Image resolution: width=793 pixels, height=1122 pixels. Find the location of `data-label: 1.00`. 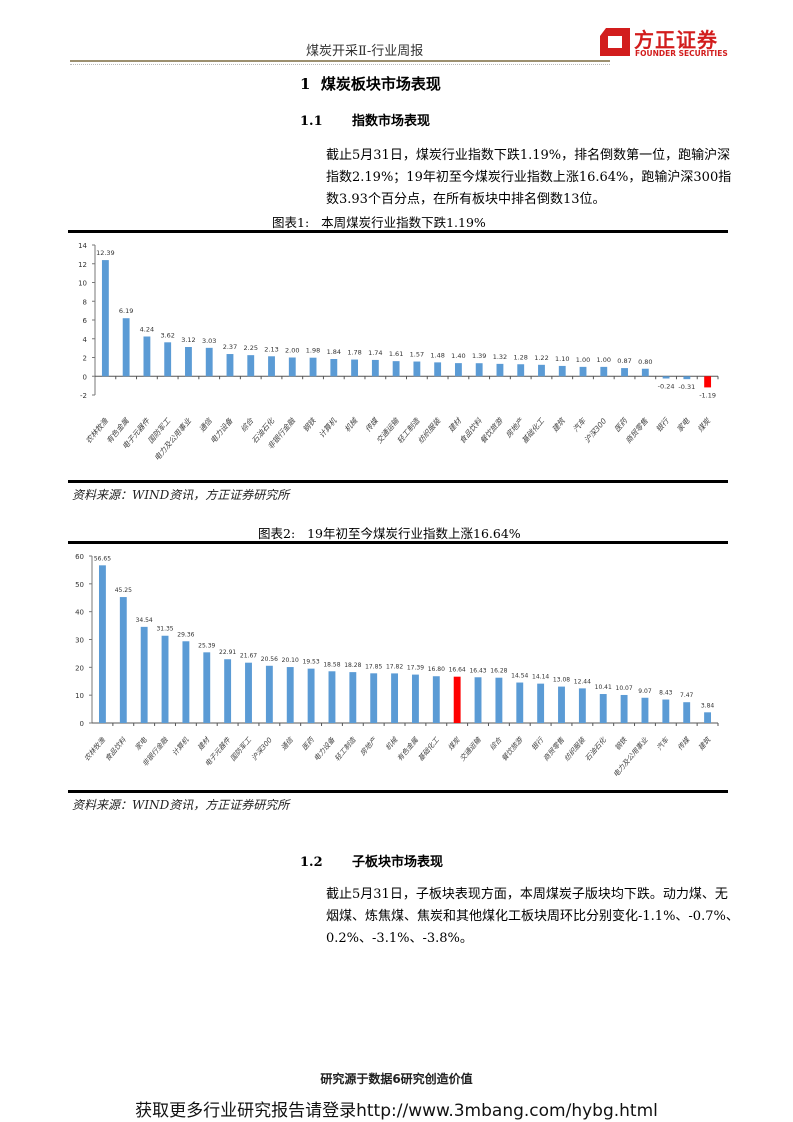

data-label: 1.00 is located at coordinates (604, 360).